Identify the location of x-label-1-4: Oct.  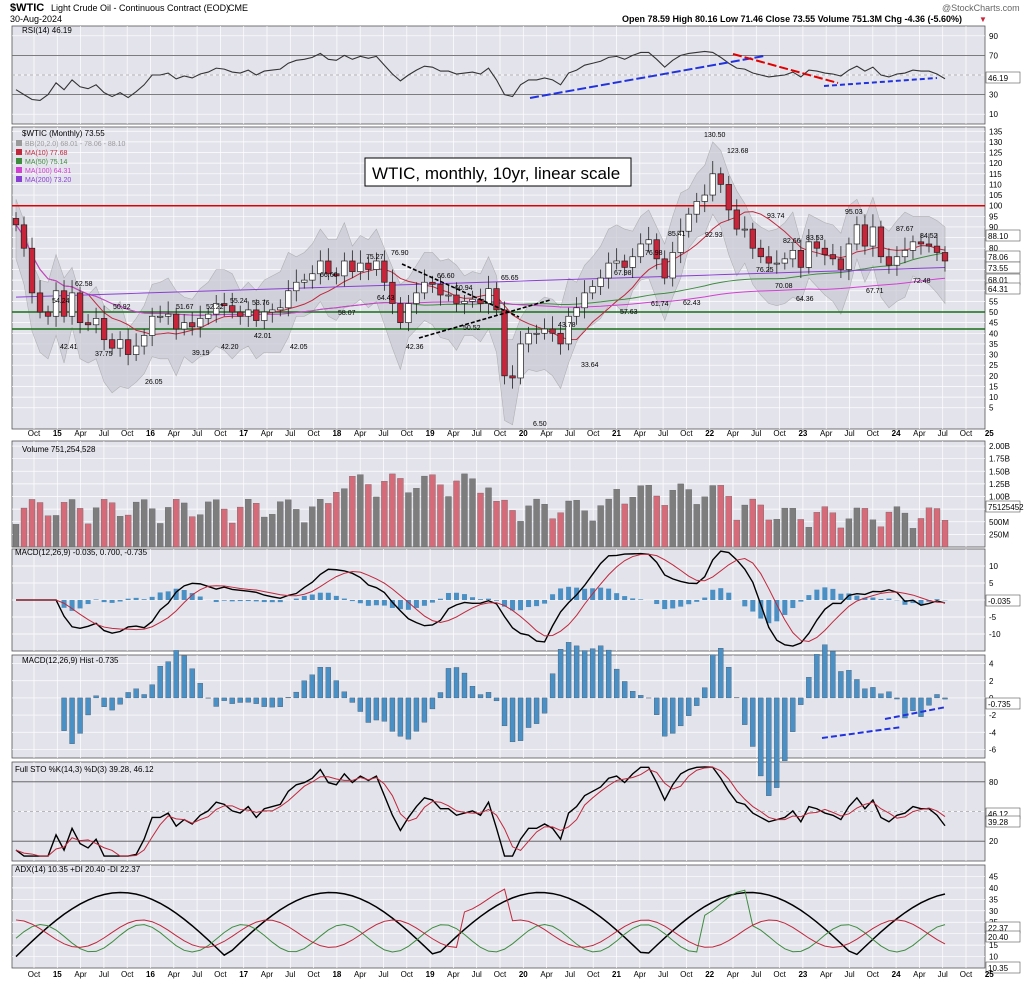
(127, 974).